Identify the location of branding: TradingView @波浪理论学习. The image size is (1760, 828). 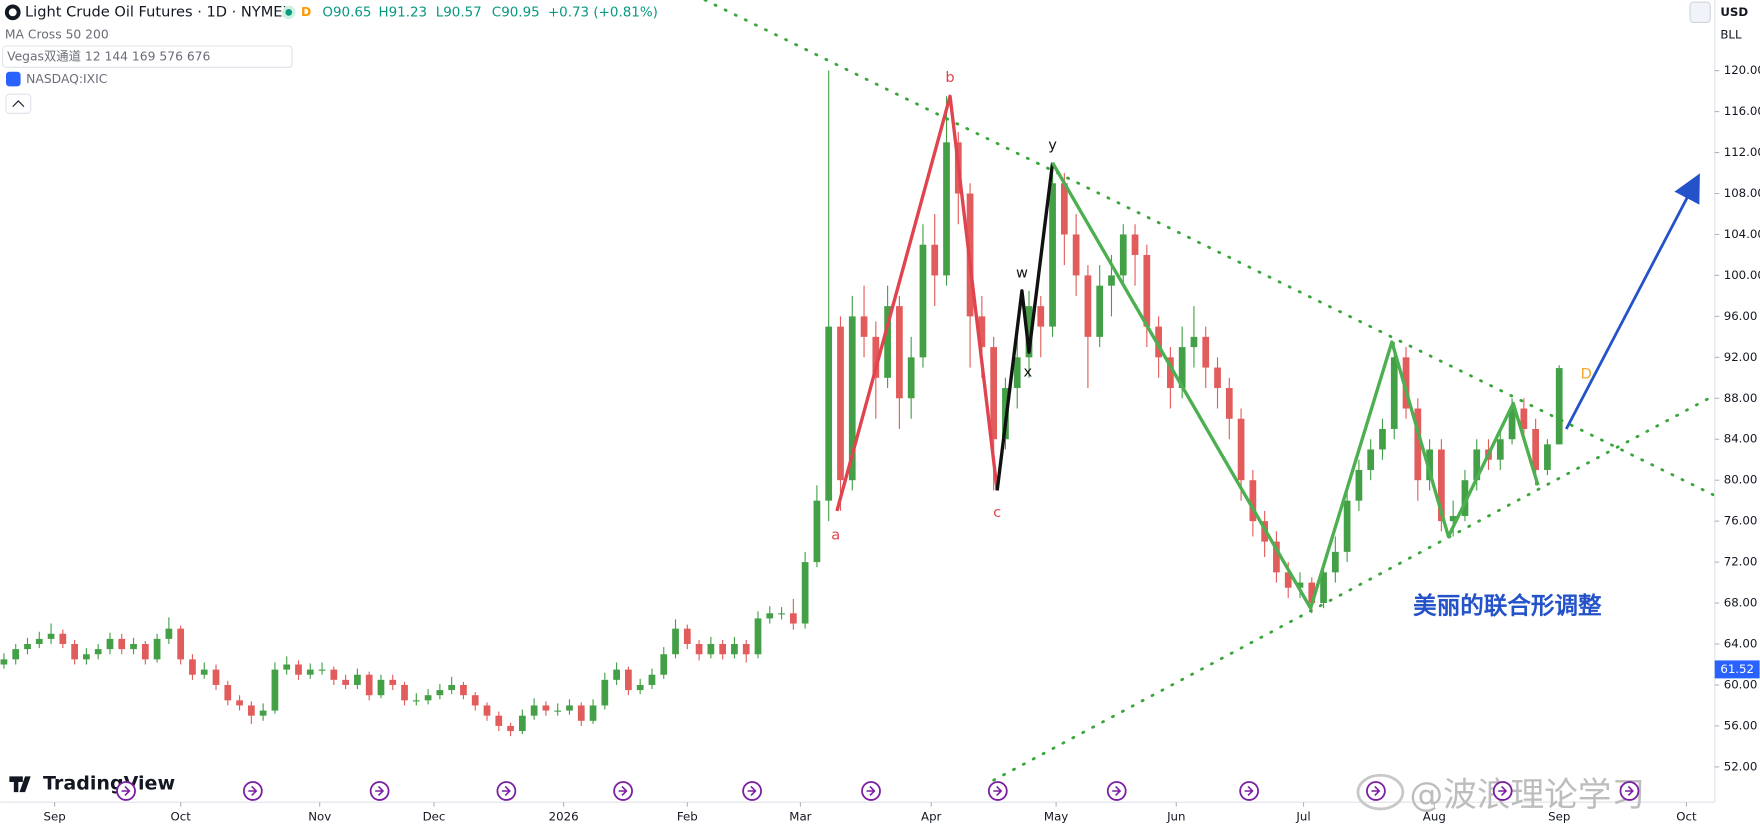
(827, 793).